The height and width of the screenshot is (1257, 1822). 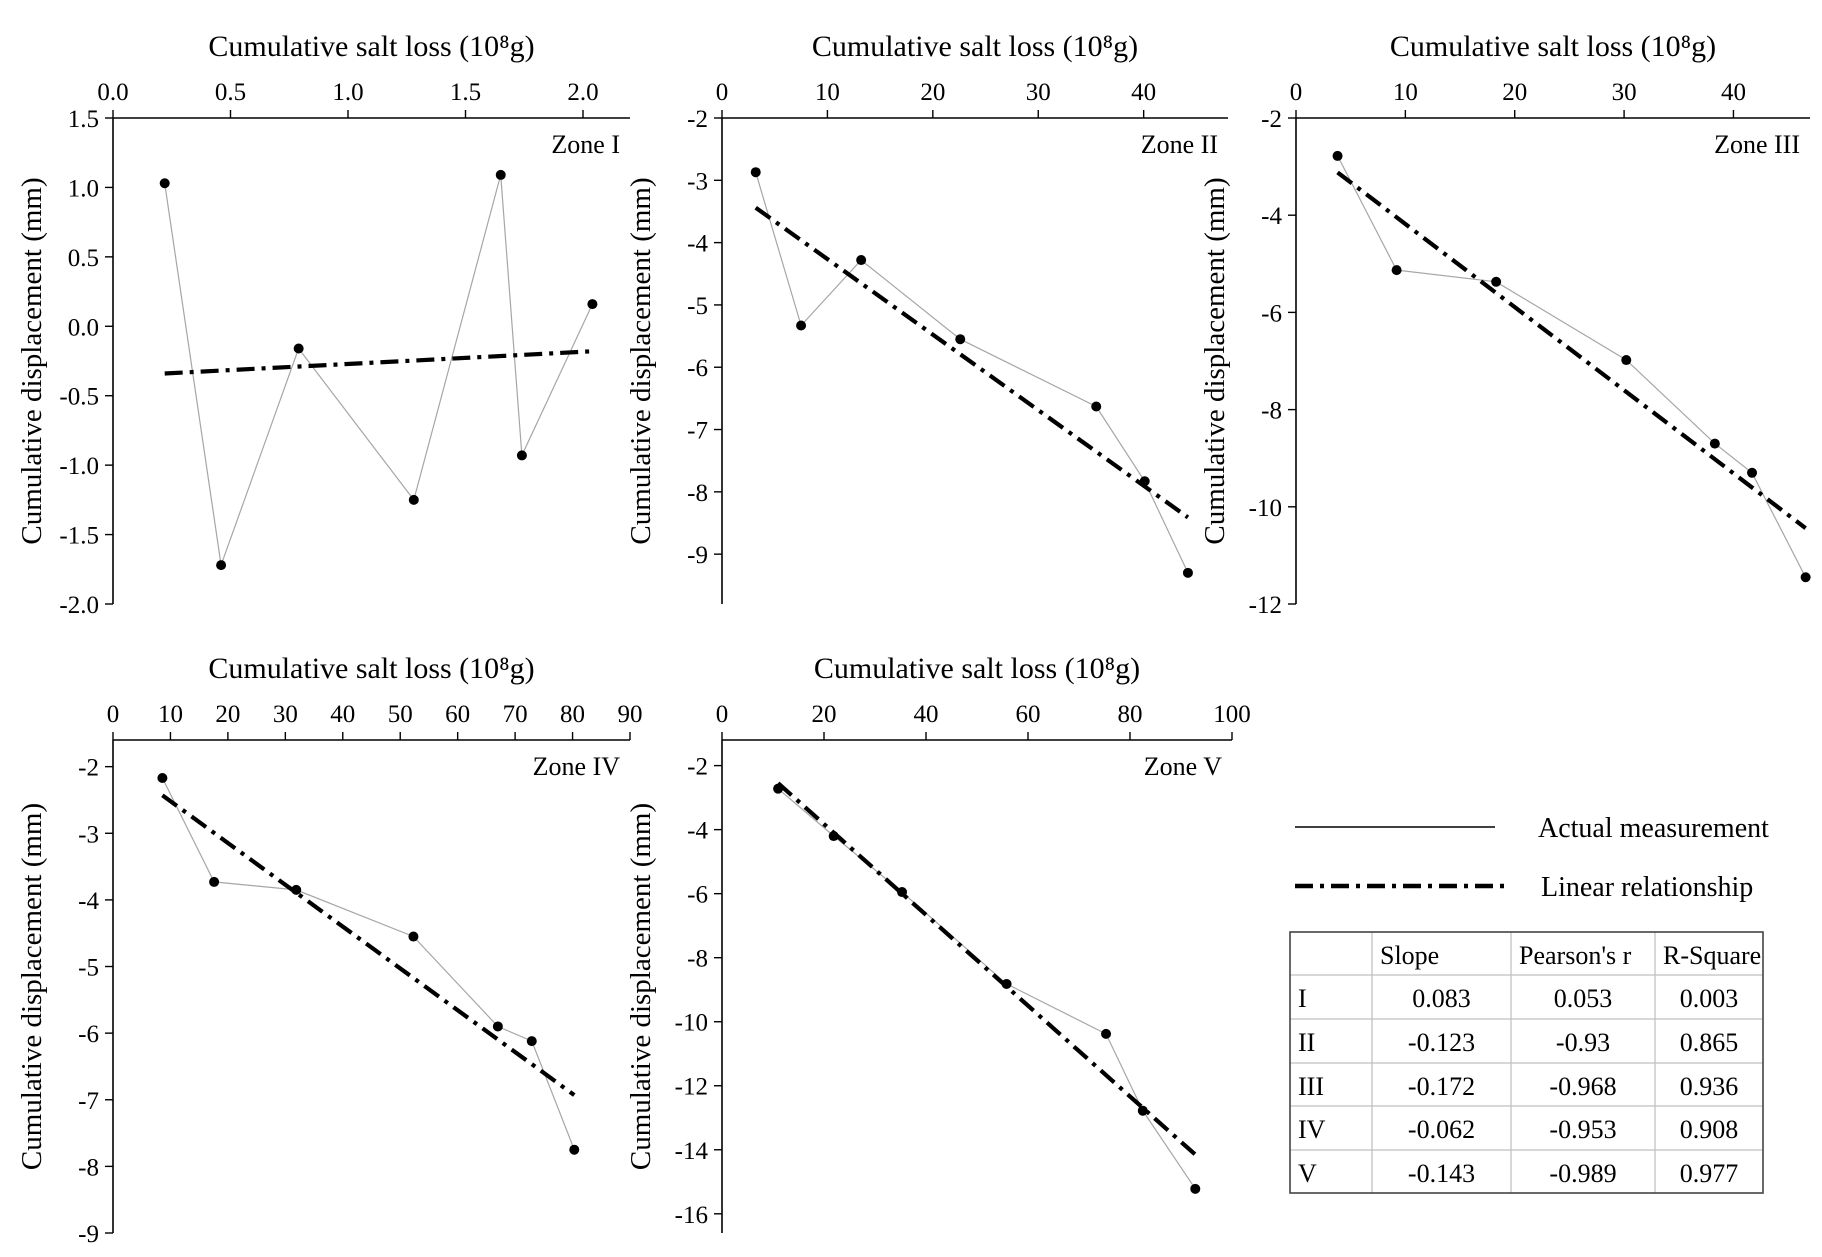 What do you see at coordinates (1712, 955) in the screenshot?
I see `table-header-cell: R-Square` at bounding box center [1712, 955].